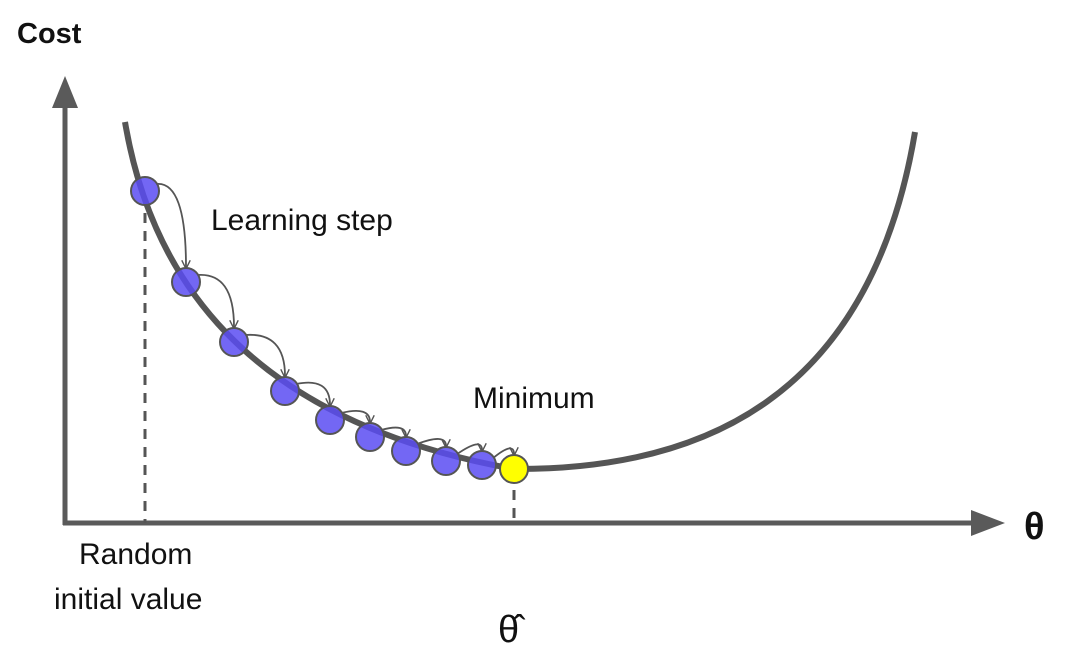  What do you see at coordinates (302, 220) in the screenshot?
I see `learning-step-label: Learning step` at bounding box center [302, 220].